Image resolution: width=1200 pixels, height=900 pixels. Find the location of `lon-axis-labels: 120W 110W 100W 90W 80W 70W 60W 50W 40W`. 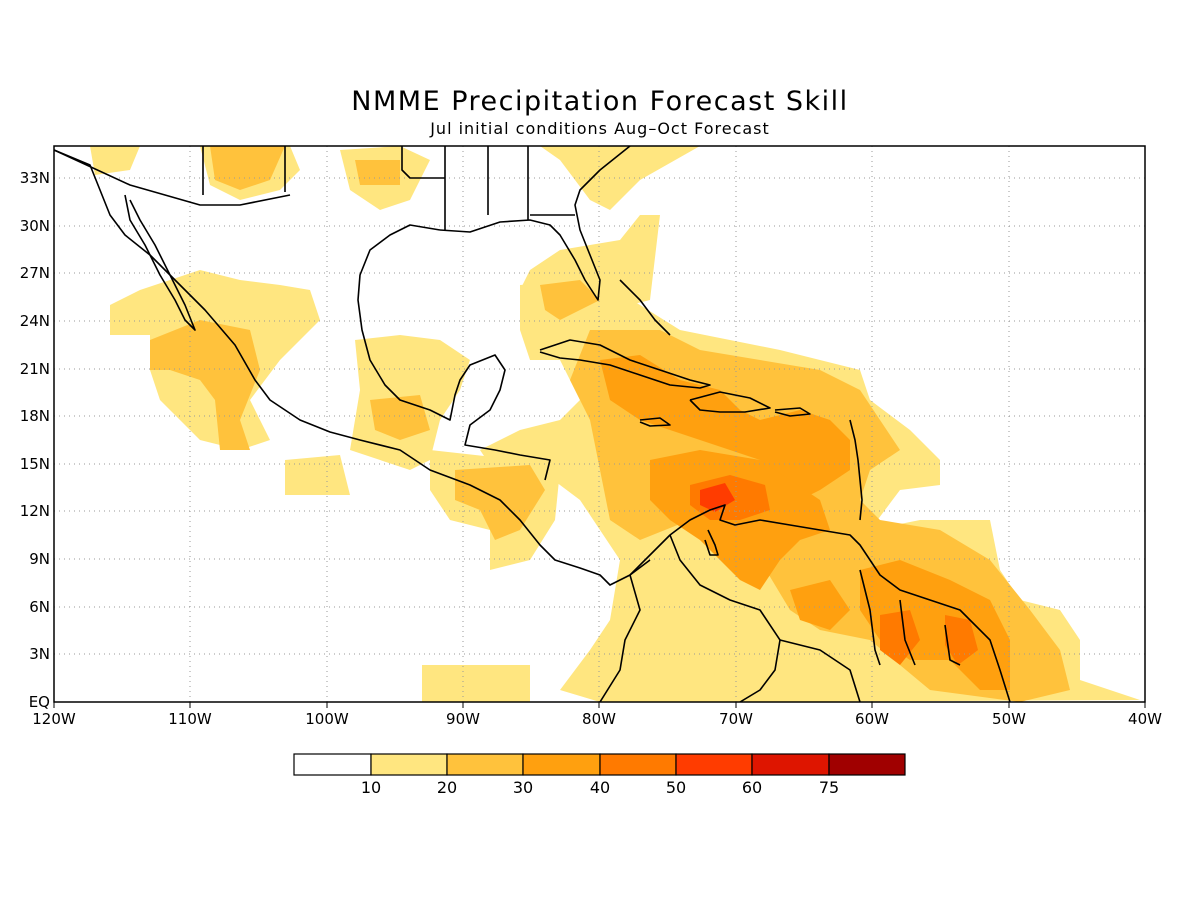

lon-axis-labels: 120W 110W 100W 90W 80W 70W 60W 50W 40W is located at coordinates (597, 719).